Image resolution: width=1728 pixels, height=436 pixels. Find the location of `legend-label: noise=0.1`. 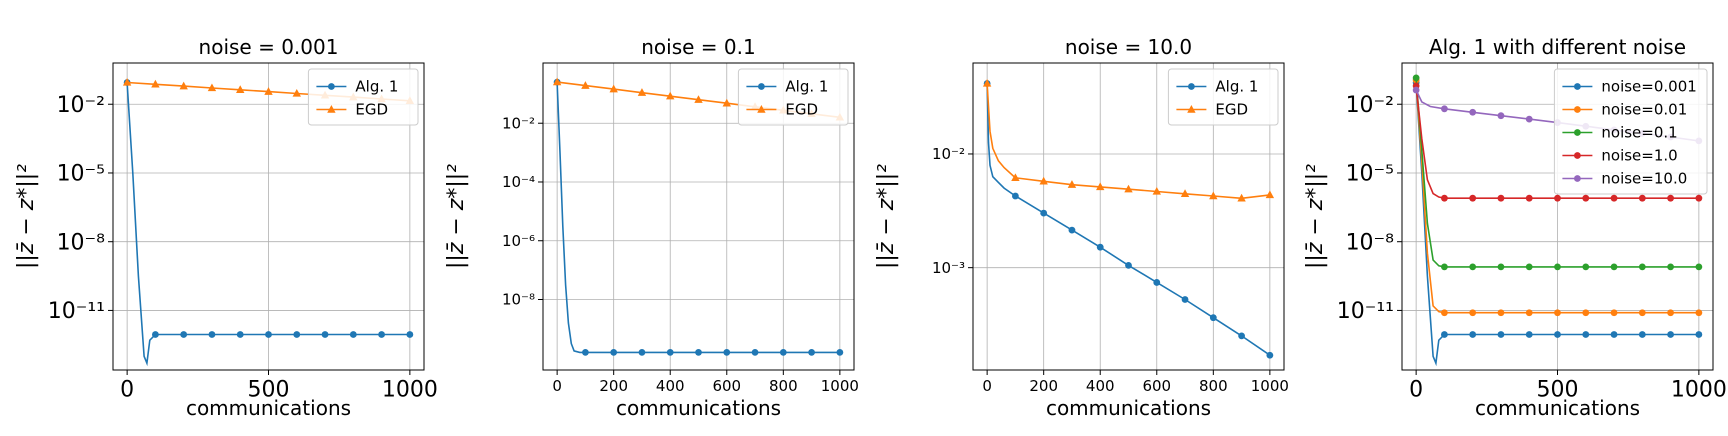

legend-label: noise=0.1 is located at coordinates (1639, 133).